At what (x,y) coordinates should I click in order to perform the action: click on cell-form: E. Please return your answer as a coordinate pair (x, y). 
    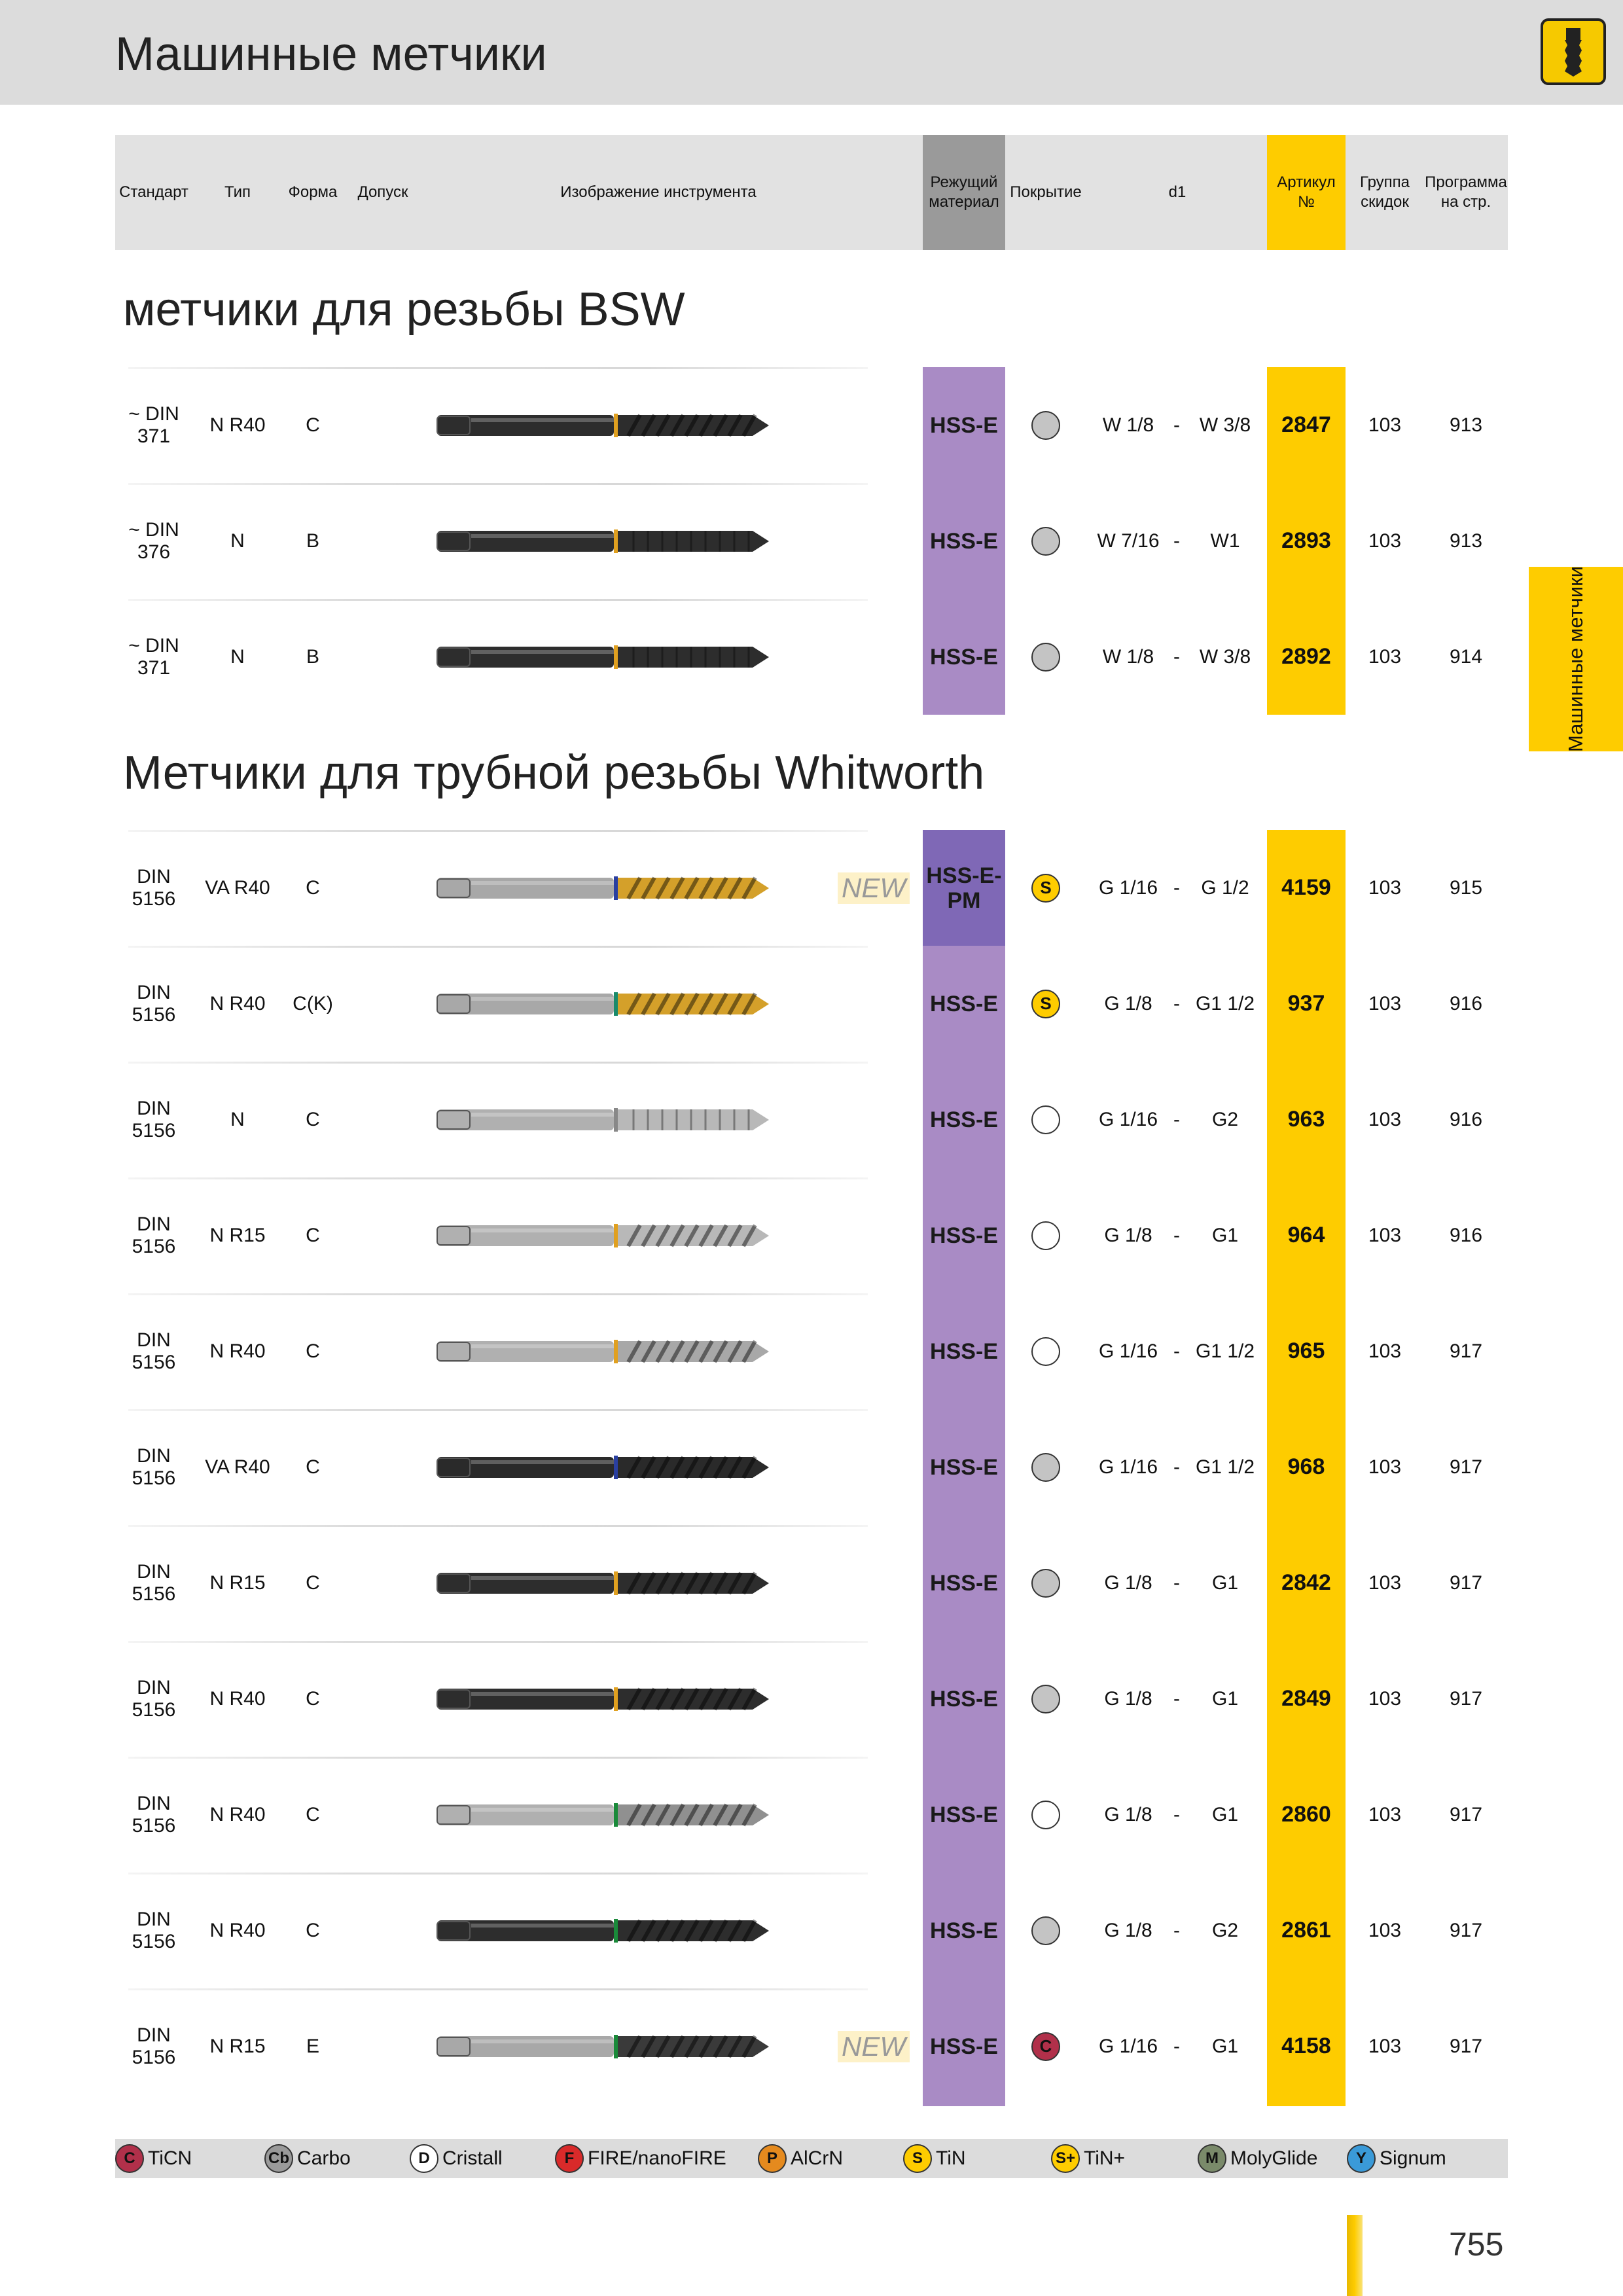
    Looking at the image, I should click on (312, 2046).